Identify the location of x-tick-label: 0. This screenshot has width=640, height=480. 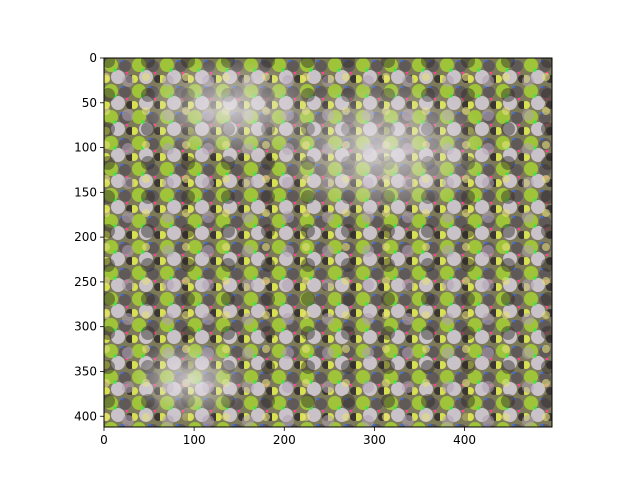
(104, 440).